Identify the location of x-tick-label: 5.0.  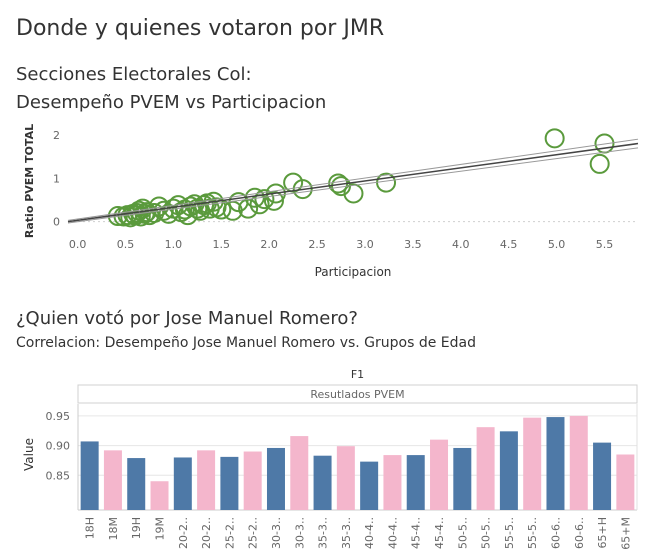
(557, 244).